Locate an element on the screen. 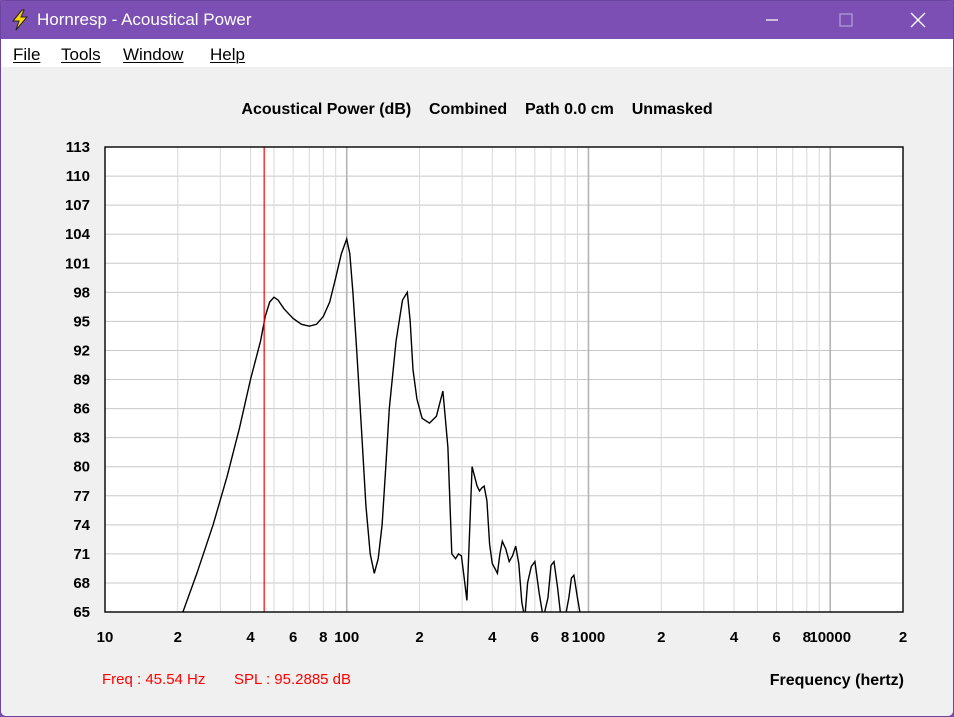  minimize-icon is located at coordinates (772, 20).